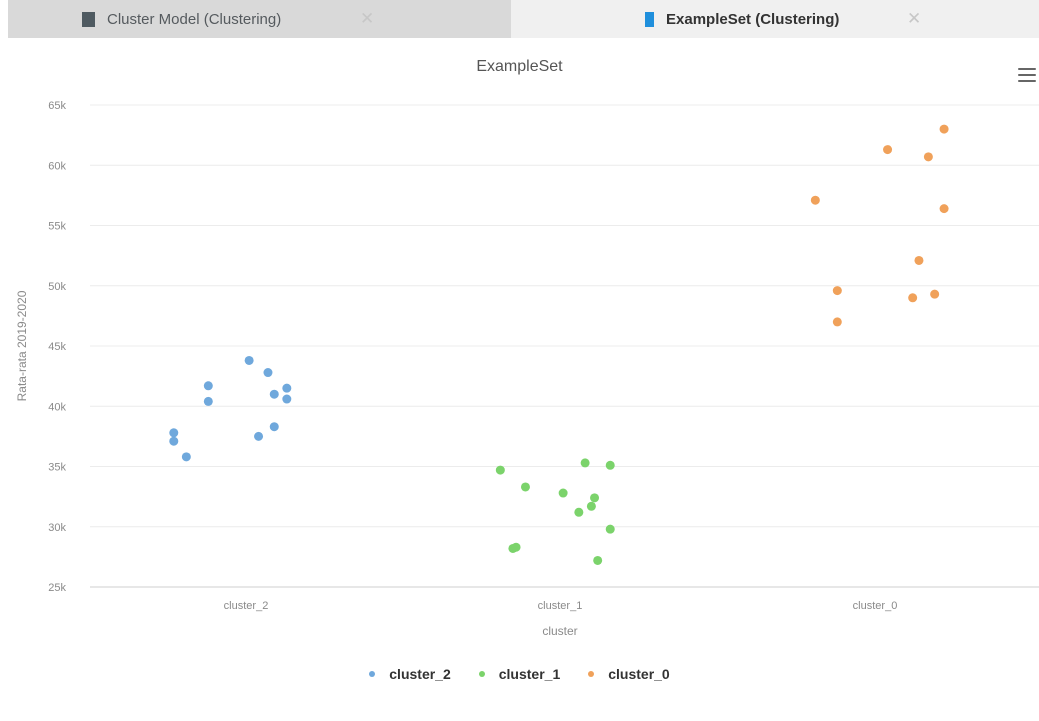 This screenshot has height=721, width=1039. Describe the element at coordinates (559, 631) in the screenshot. I see `x-axis-title: cluster` at that location.